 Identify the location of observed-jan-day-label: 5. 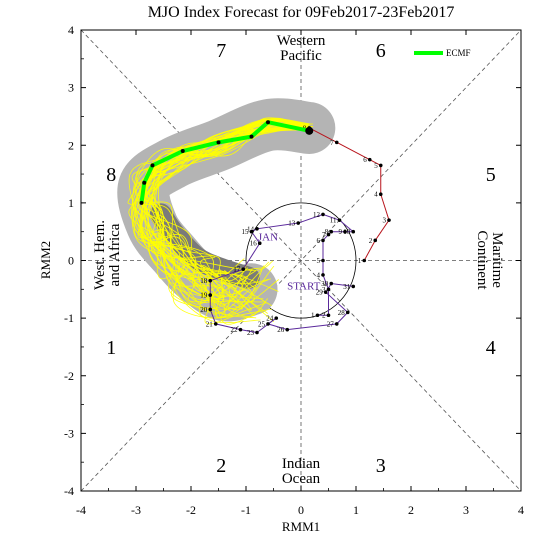
(319, 261).